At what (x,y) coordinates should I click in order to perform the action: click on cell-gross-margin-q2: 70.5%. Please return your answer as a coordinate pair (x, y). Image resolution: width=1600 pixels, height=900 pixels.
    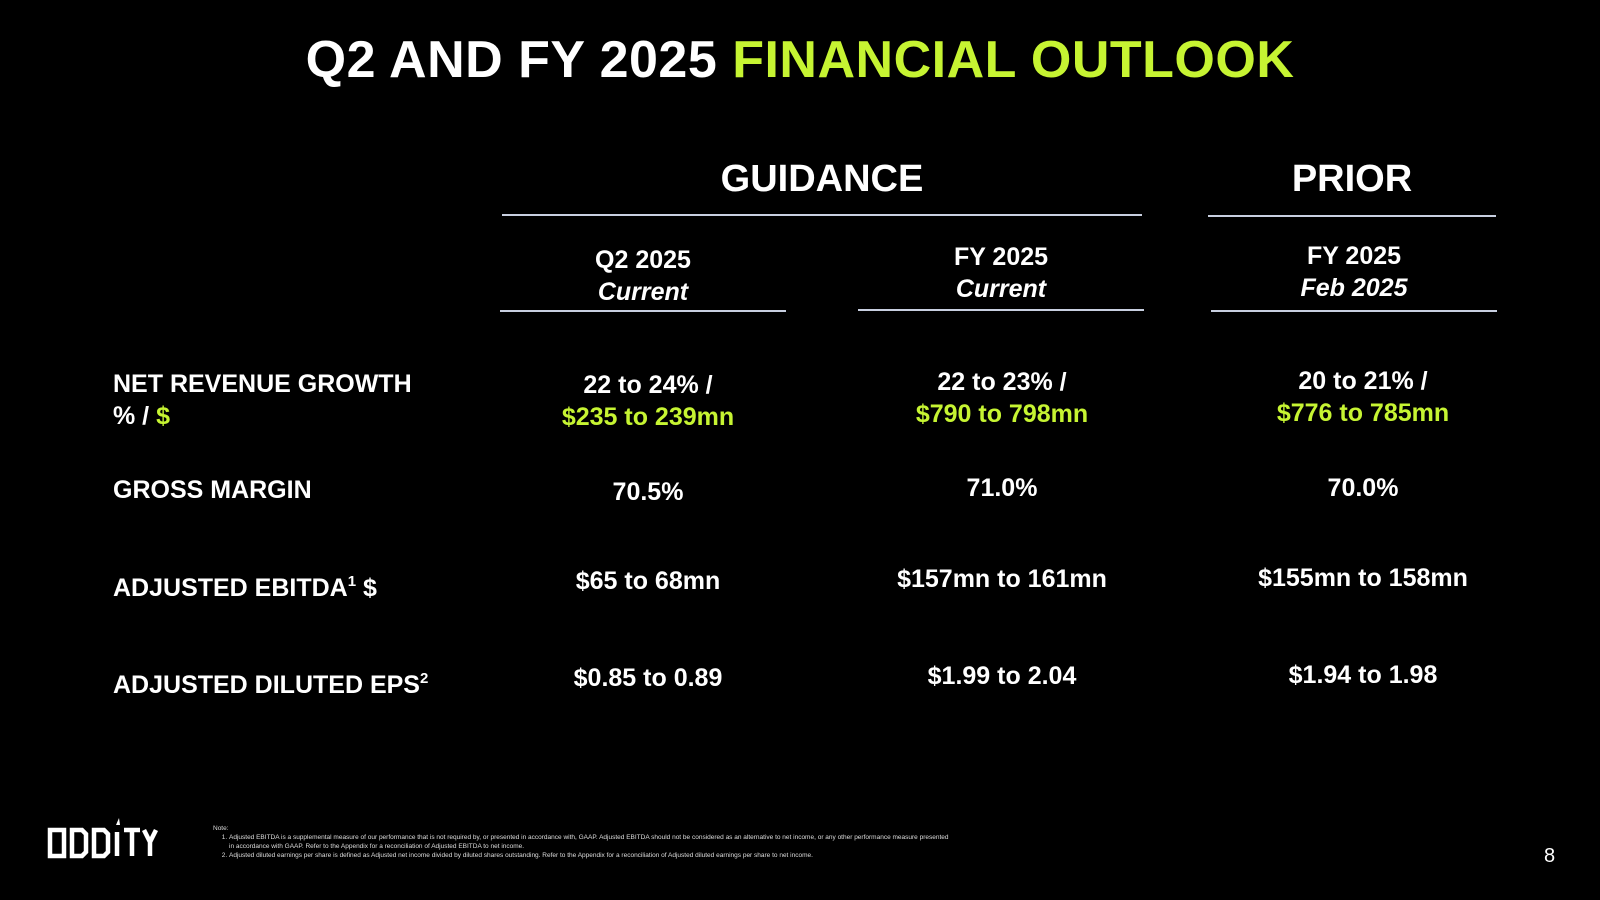
    Looking at the image, I should click on (648, 492).